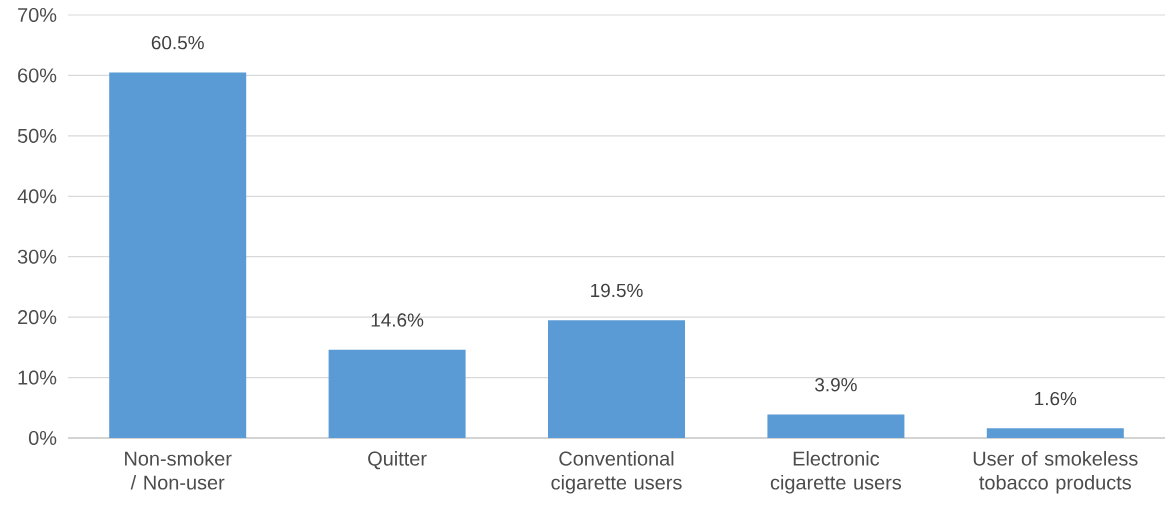  What do you see at coordinates (177, 42) in the screenshot?
I see `data-label: 60.5%` at bounding box center [177, 42].